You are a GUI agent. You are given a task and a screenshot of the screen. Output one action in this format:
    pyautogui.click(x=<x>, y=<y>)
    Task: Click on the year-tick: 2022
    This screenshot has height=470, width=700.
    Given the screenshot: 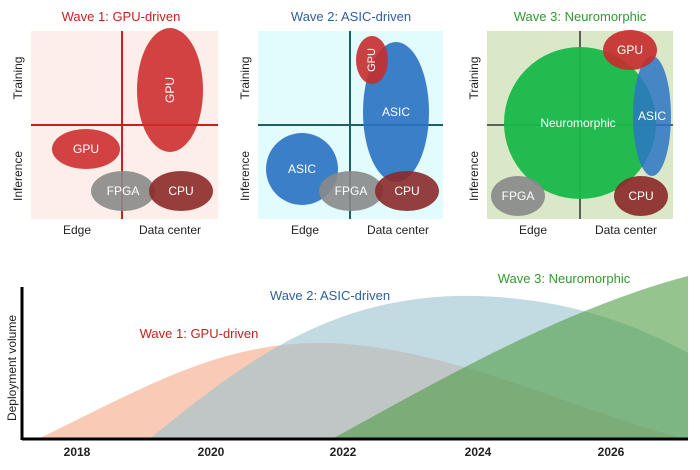 What is the action you would take?
    pyautogui.click(x=343, y=452)
    